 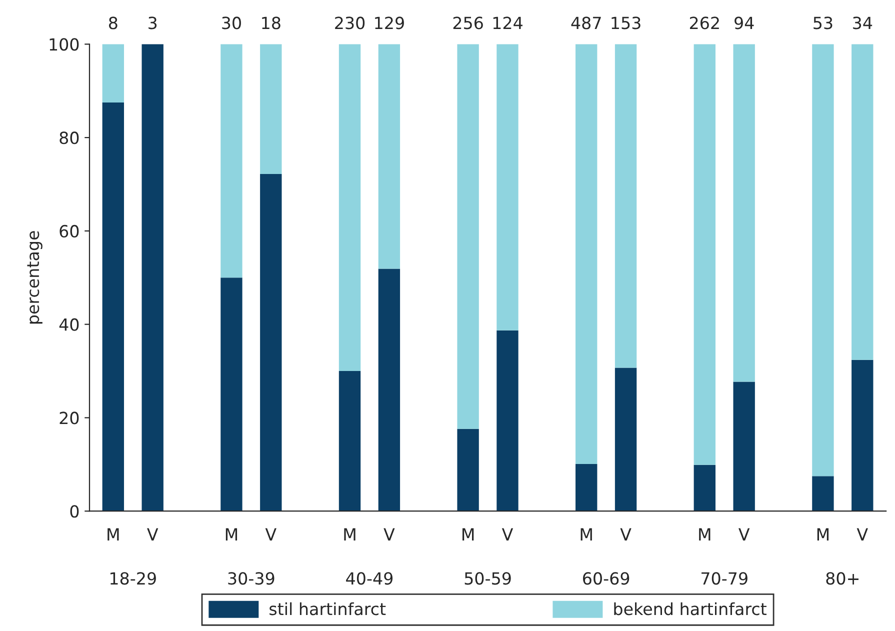 What do you see at coordinates (133, 578) in the screenshot?
I see `text: 18-29` at bounding box center [133, 578].